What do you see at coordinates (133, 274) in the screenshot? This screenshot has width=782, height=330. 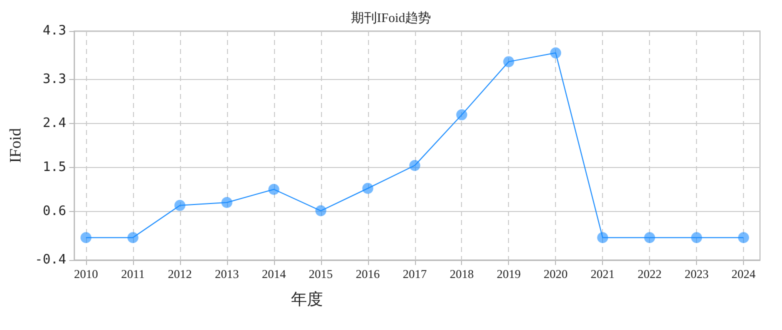 I see `x-tick-label: 2011` at bounding box center [133, 274].